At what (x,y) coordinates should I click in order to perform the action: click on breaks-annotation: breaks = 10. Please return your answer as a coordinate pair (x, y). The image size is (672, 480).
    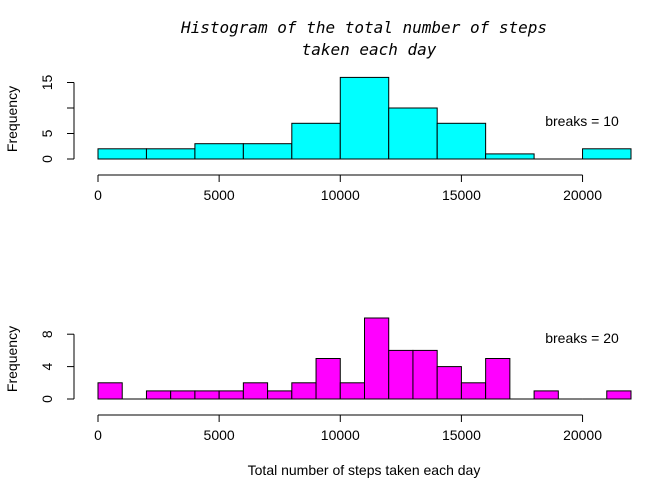
    Looking at the image, I should click on (582, 121).